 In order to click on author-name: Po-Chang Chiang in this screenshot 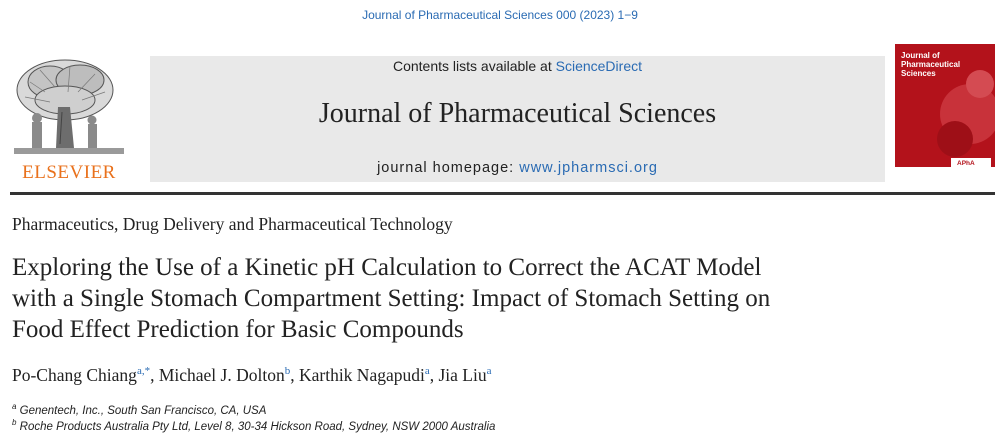, I will do `click(74, 375)`.